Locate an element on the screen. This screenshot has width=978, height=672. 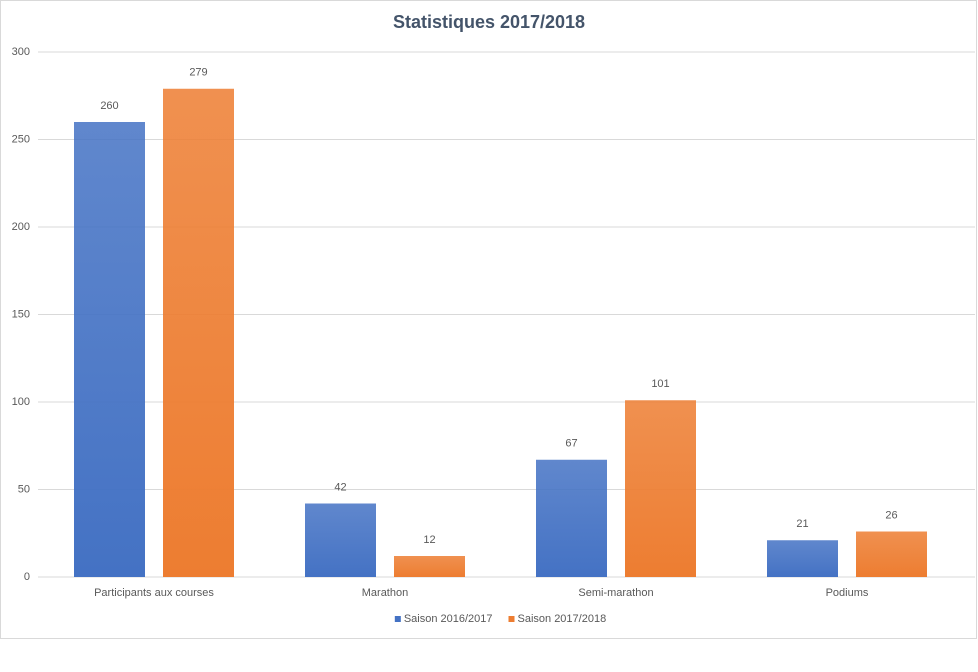
value-label: 101 is located at coordinates (660, 384).